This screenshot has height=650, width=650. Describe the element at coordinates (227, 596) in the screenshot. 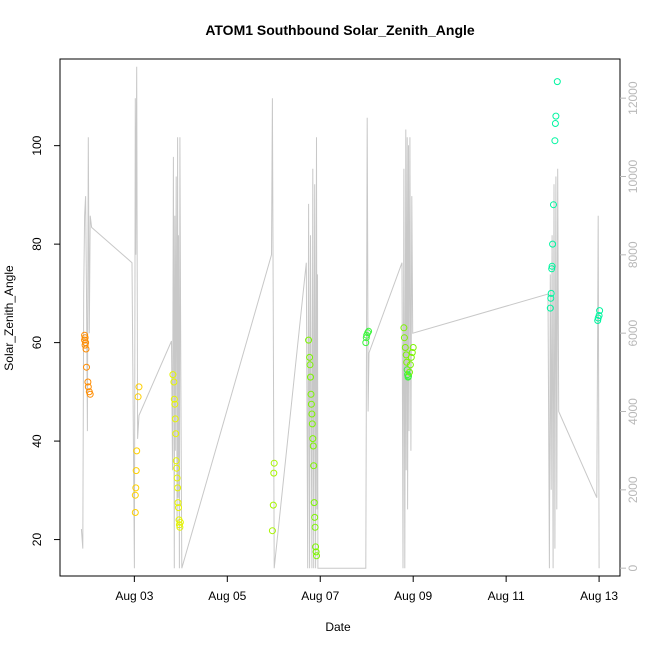

I see `x-tick-label: Aug 05` at that location.